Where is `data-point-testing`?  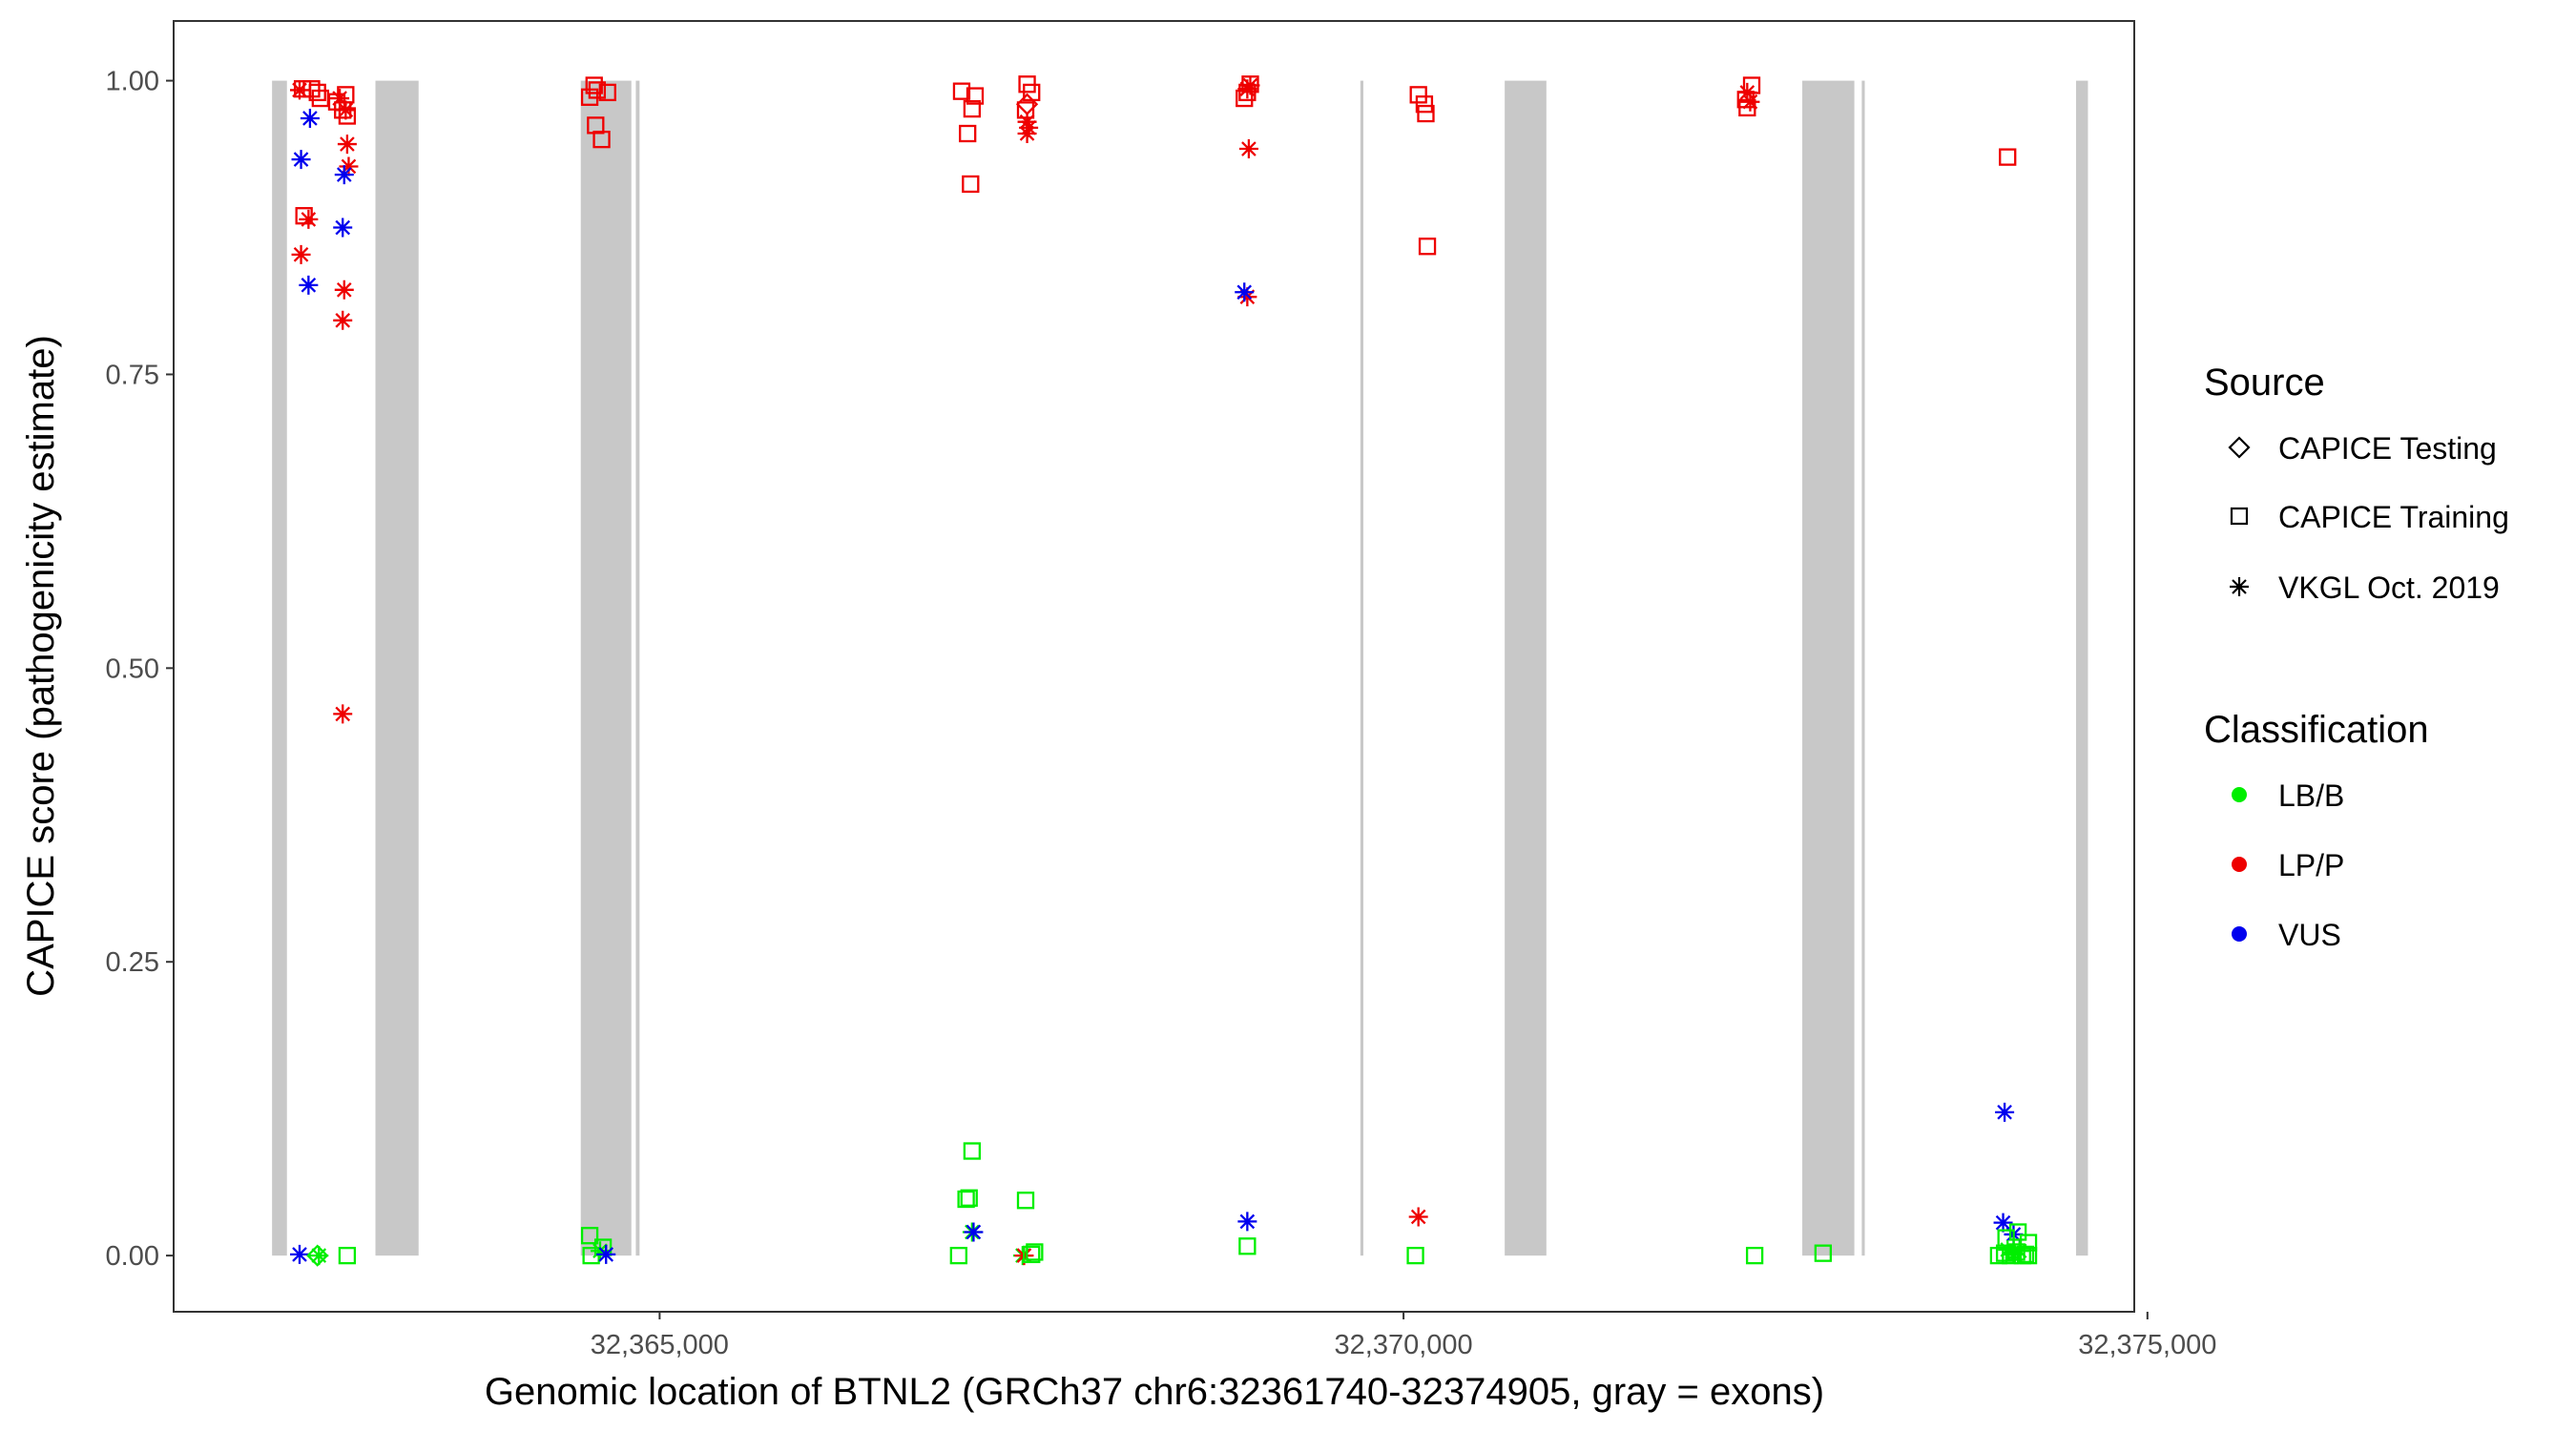 data-point-testing is located at coordinates (317, 1255).